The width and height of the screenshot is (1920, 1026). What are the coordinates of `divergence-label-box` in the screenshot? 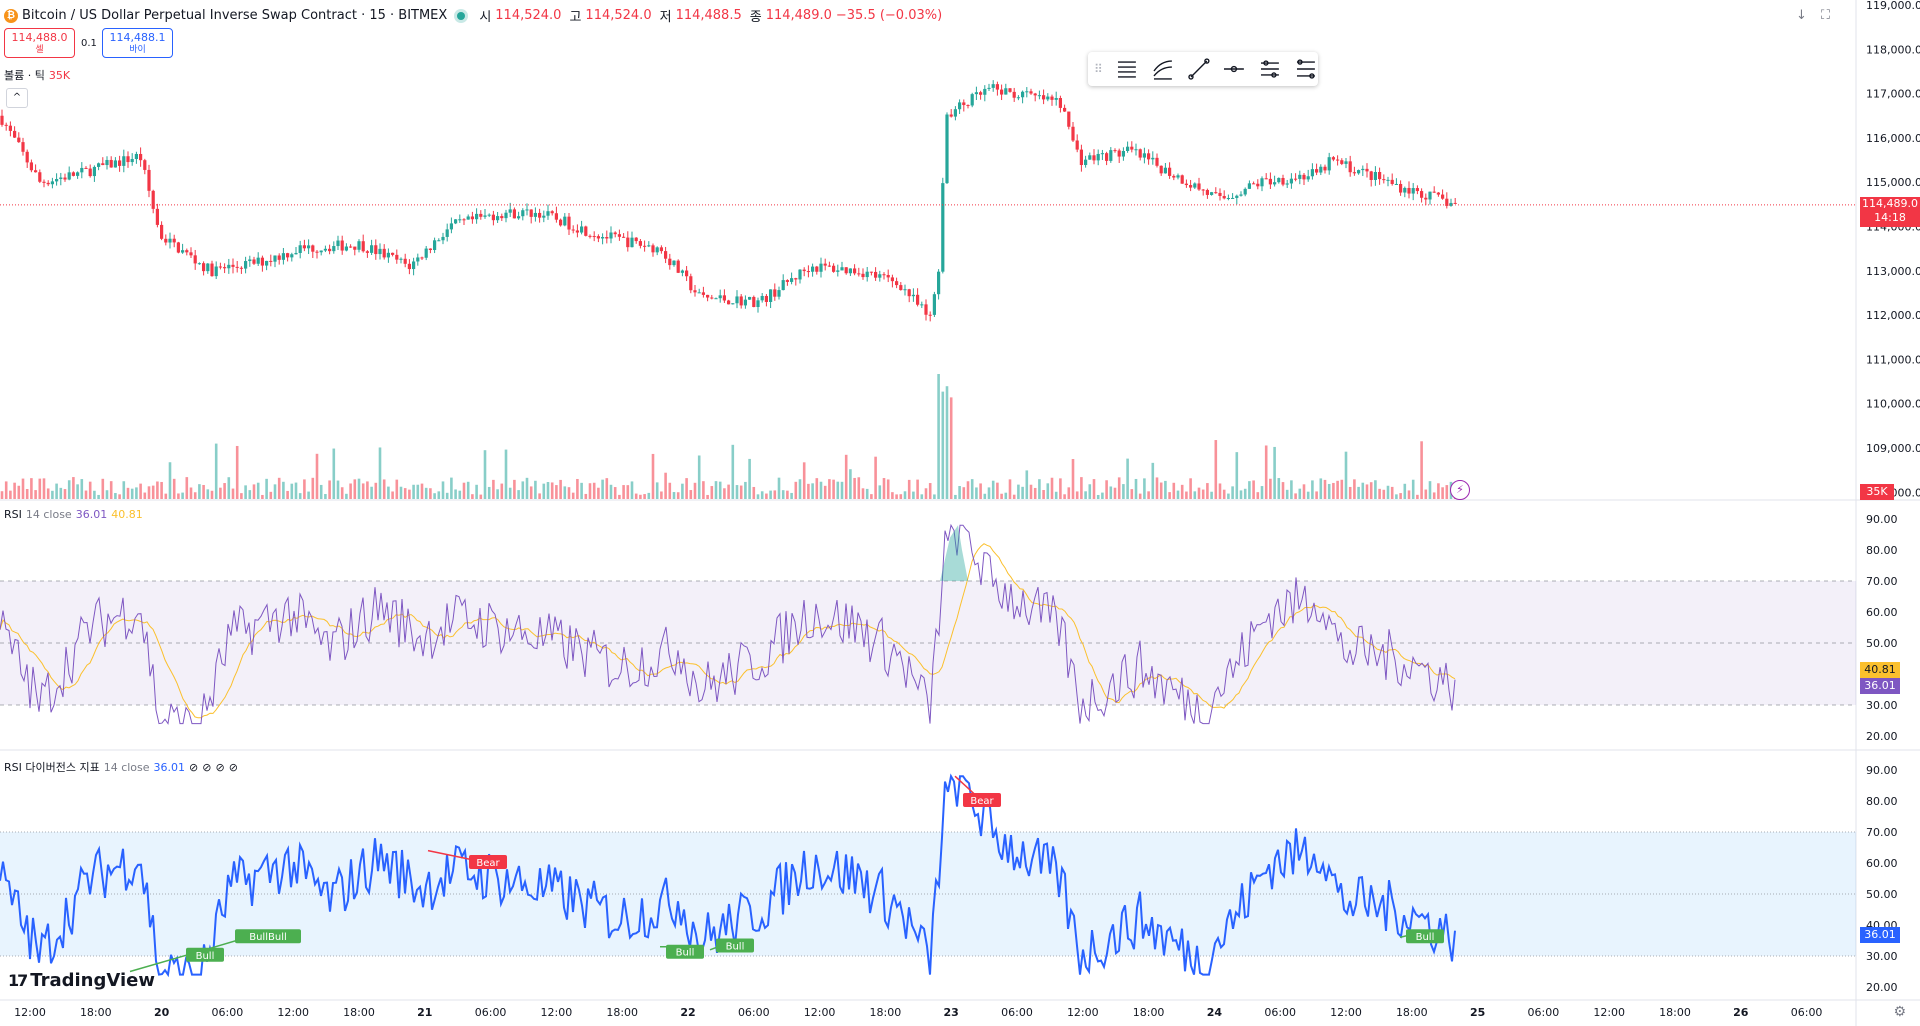 It's located at (268, 936).